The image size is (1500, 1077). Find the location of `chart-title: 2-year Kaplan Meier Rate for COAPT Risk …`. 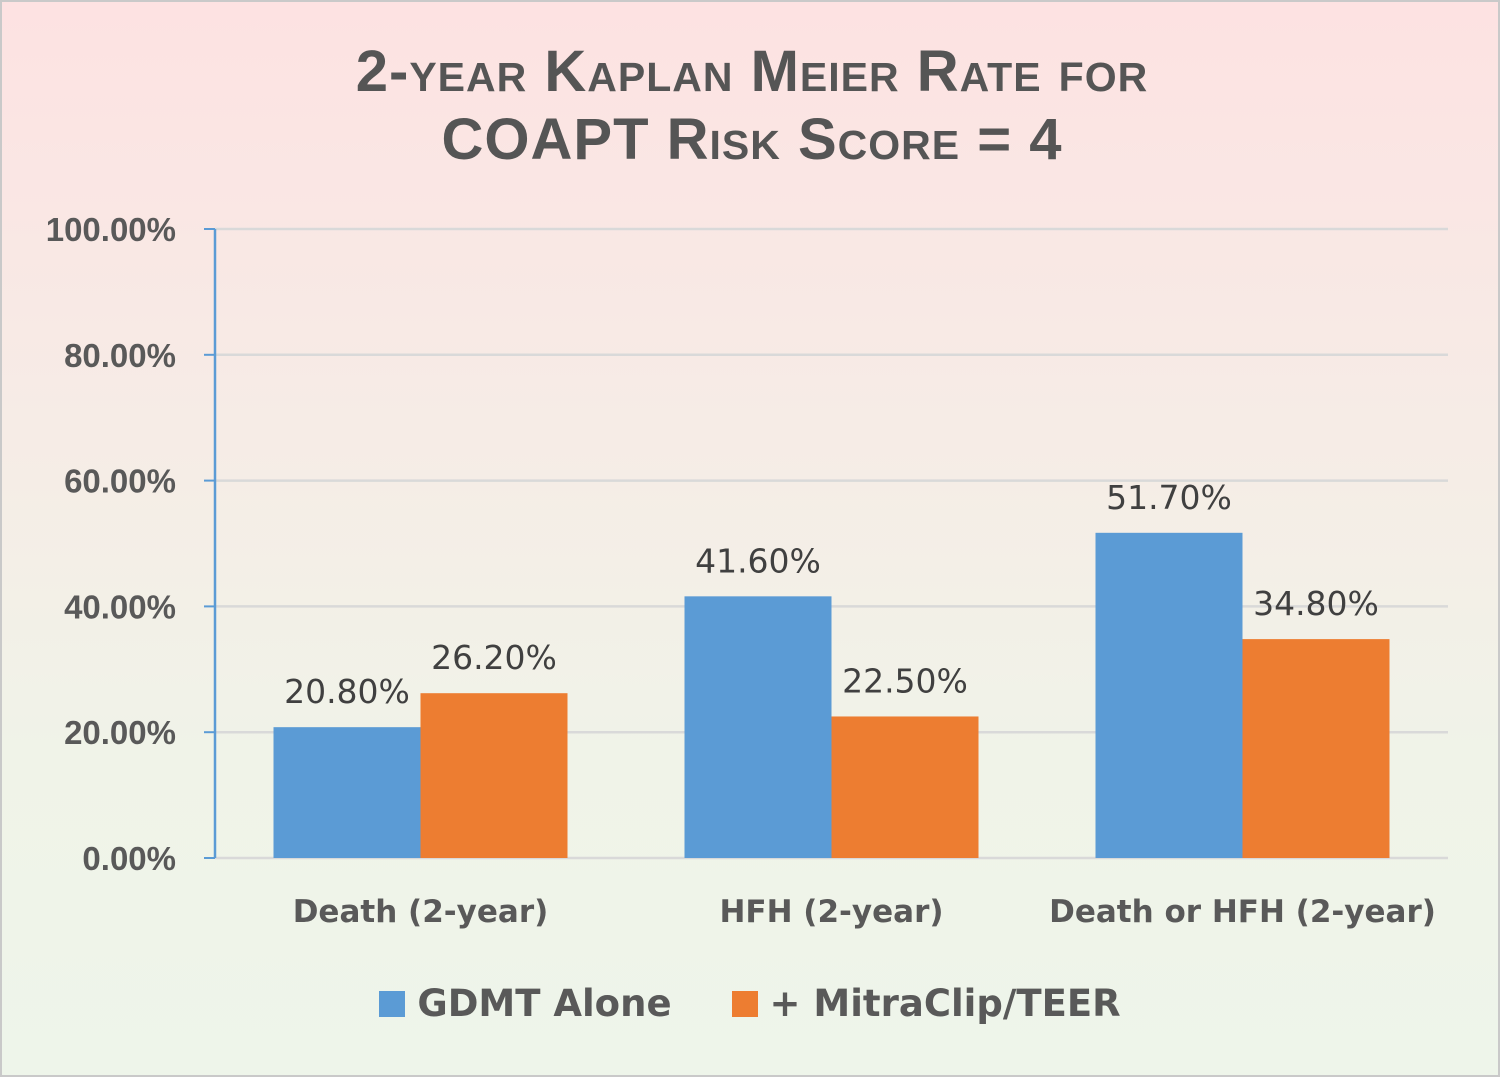

chart-title: 2-year Kaplan Meier Rate for COAPT Risk … is located at coordinates (751, 106).